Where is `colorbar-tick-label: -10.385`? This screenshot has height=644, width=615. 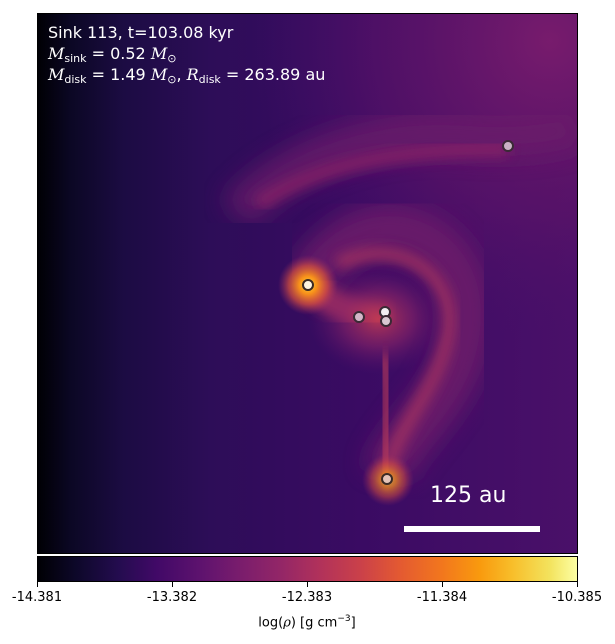 colorbar-tick-label: -10.385 is located at coordinates (577, 597).